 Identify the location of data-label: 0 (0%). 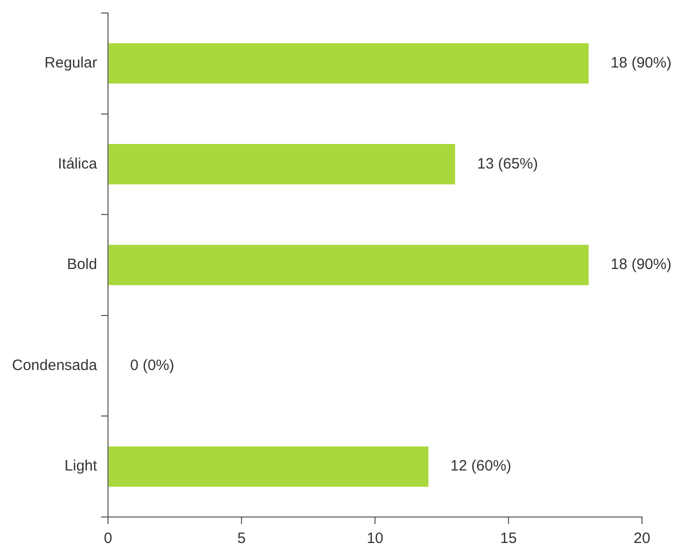
(152, 365).